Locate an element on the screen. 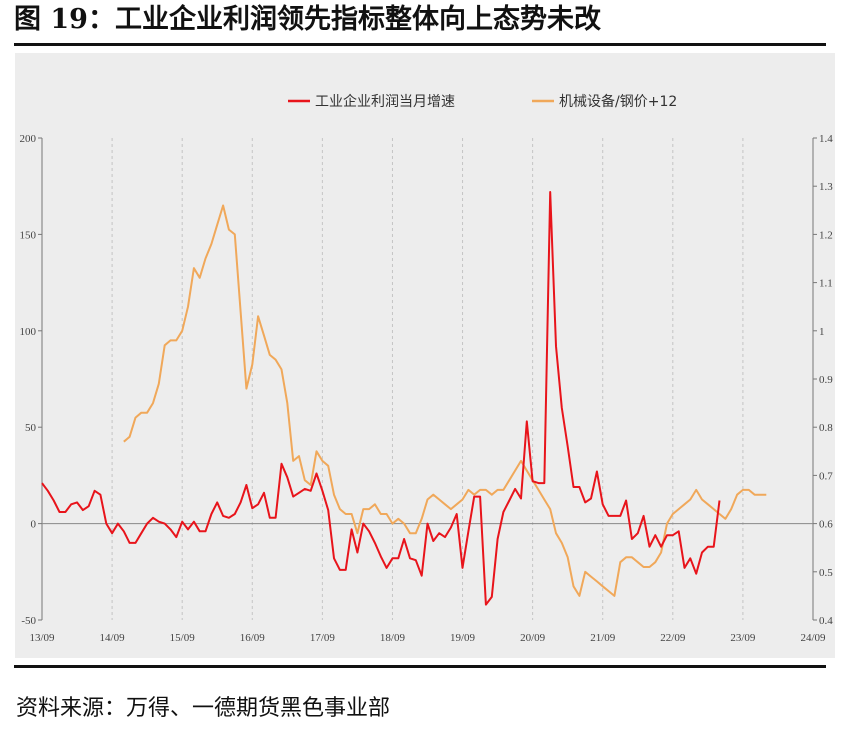 This screenshot has width=851, height=735. x-tick-label: 22/09 is located at coordinates (673, 638).